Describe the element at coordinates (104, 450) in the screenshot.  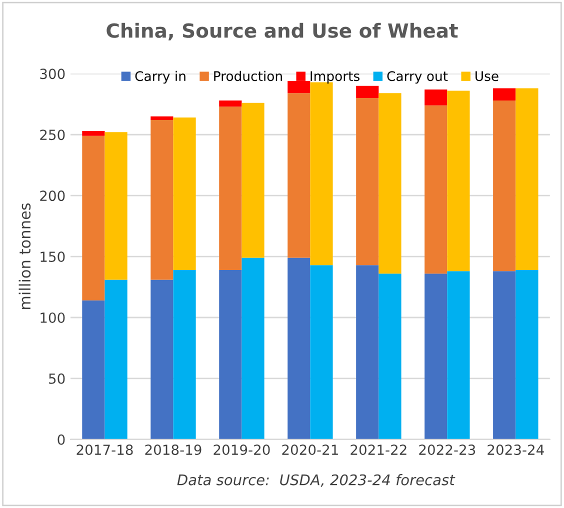
I see `x-tick-label: 2017-18` at that location.